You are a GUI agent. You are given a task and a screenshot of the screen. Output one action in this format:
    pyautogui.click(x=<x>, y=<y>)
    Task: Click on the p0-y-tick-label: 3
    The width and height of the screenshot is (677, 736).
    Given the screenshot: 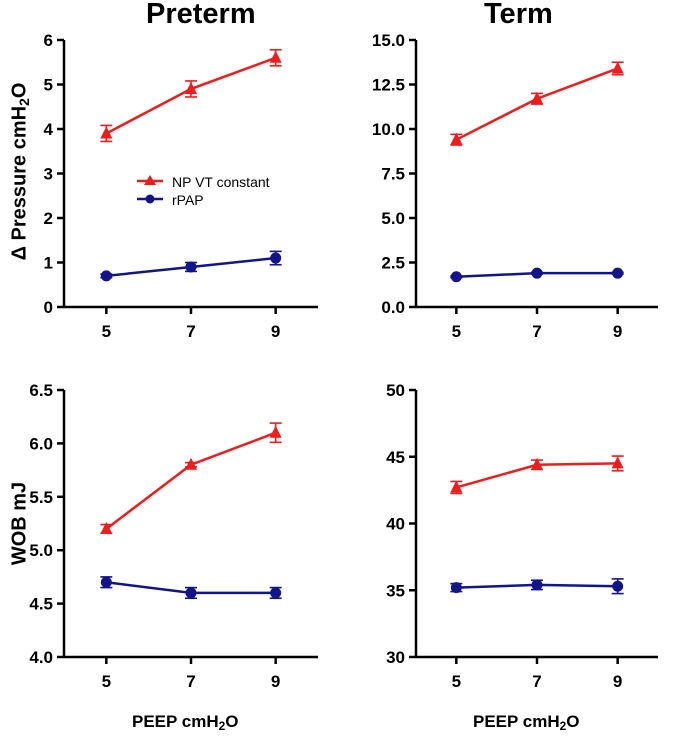 What is the action you would take?
    pyautogui.click(x=48, y=174)
    